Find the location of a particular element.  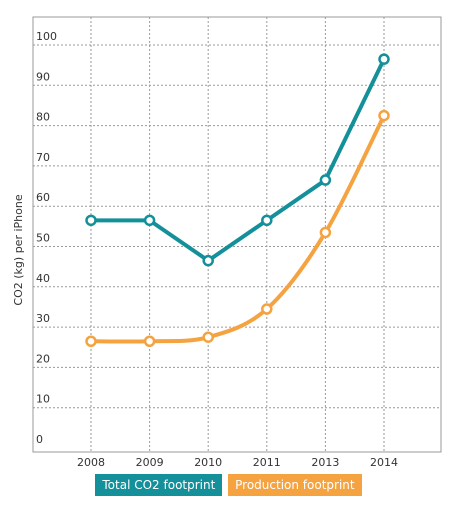

y-tick-label: 40 is located at coordinates (43, 278).